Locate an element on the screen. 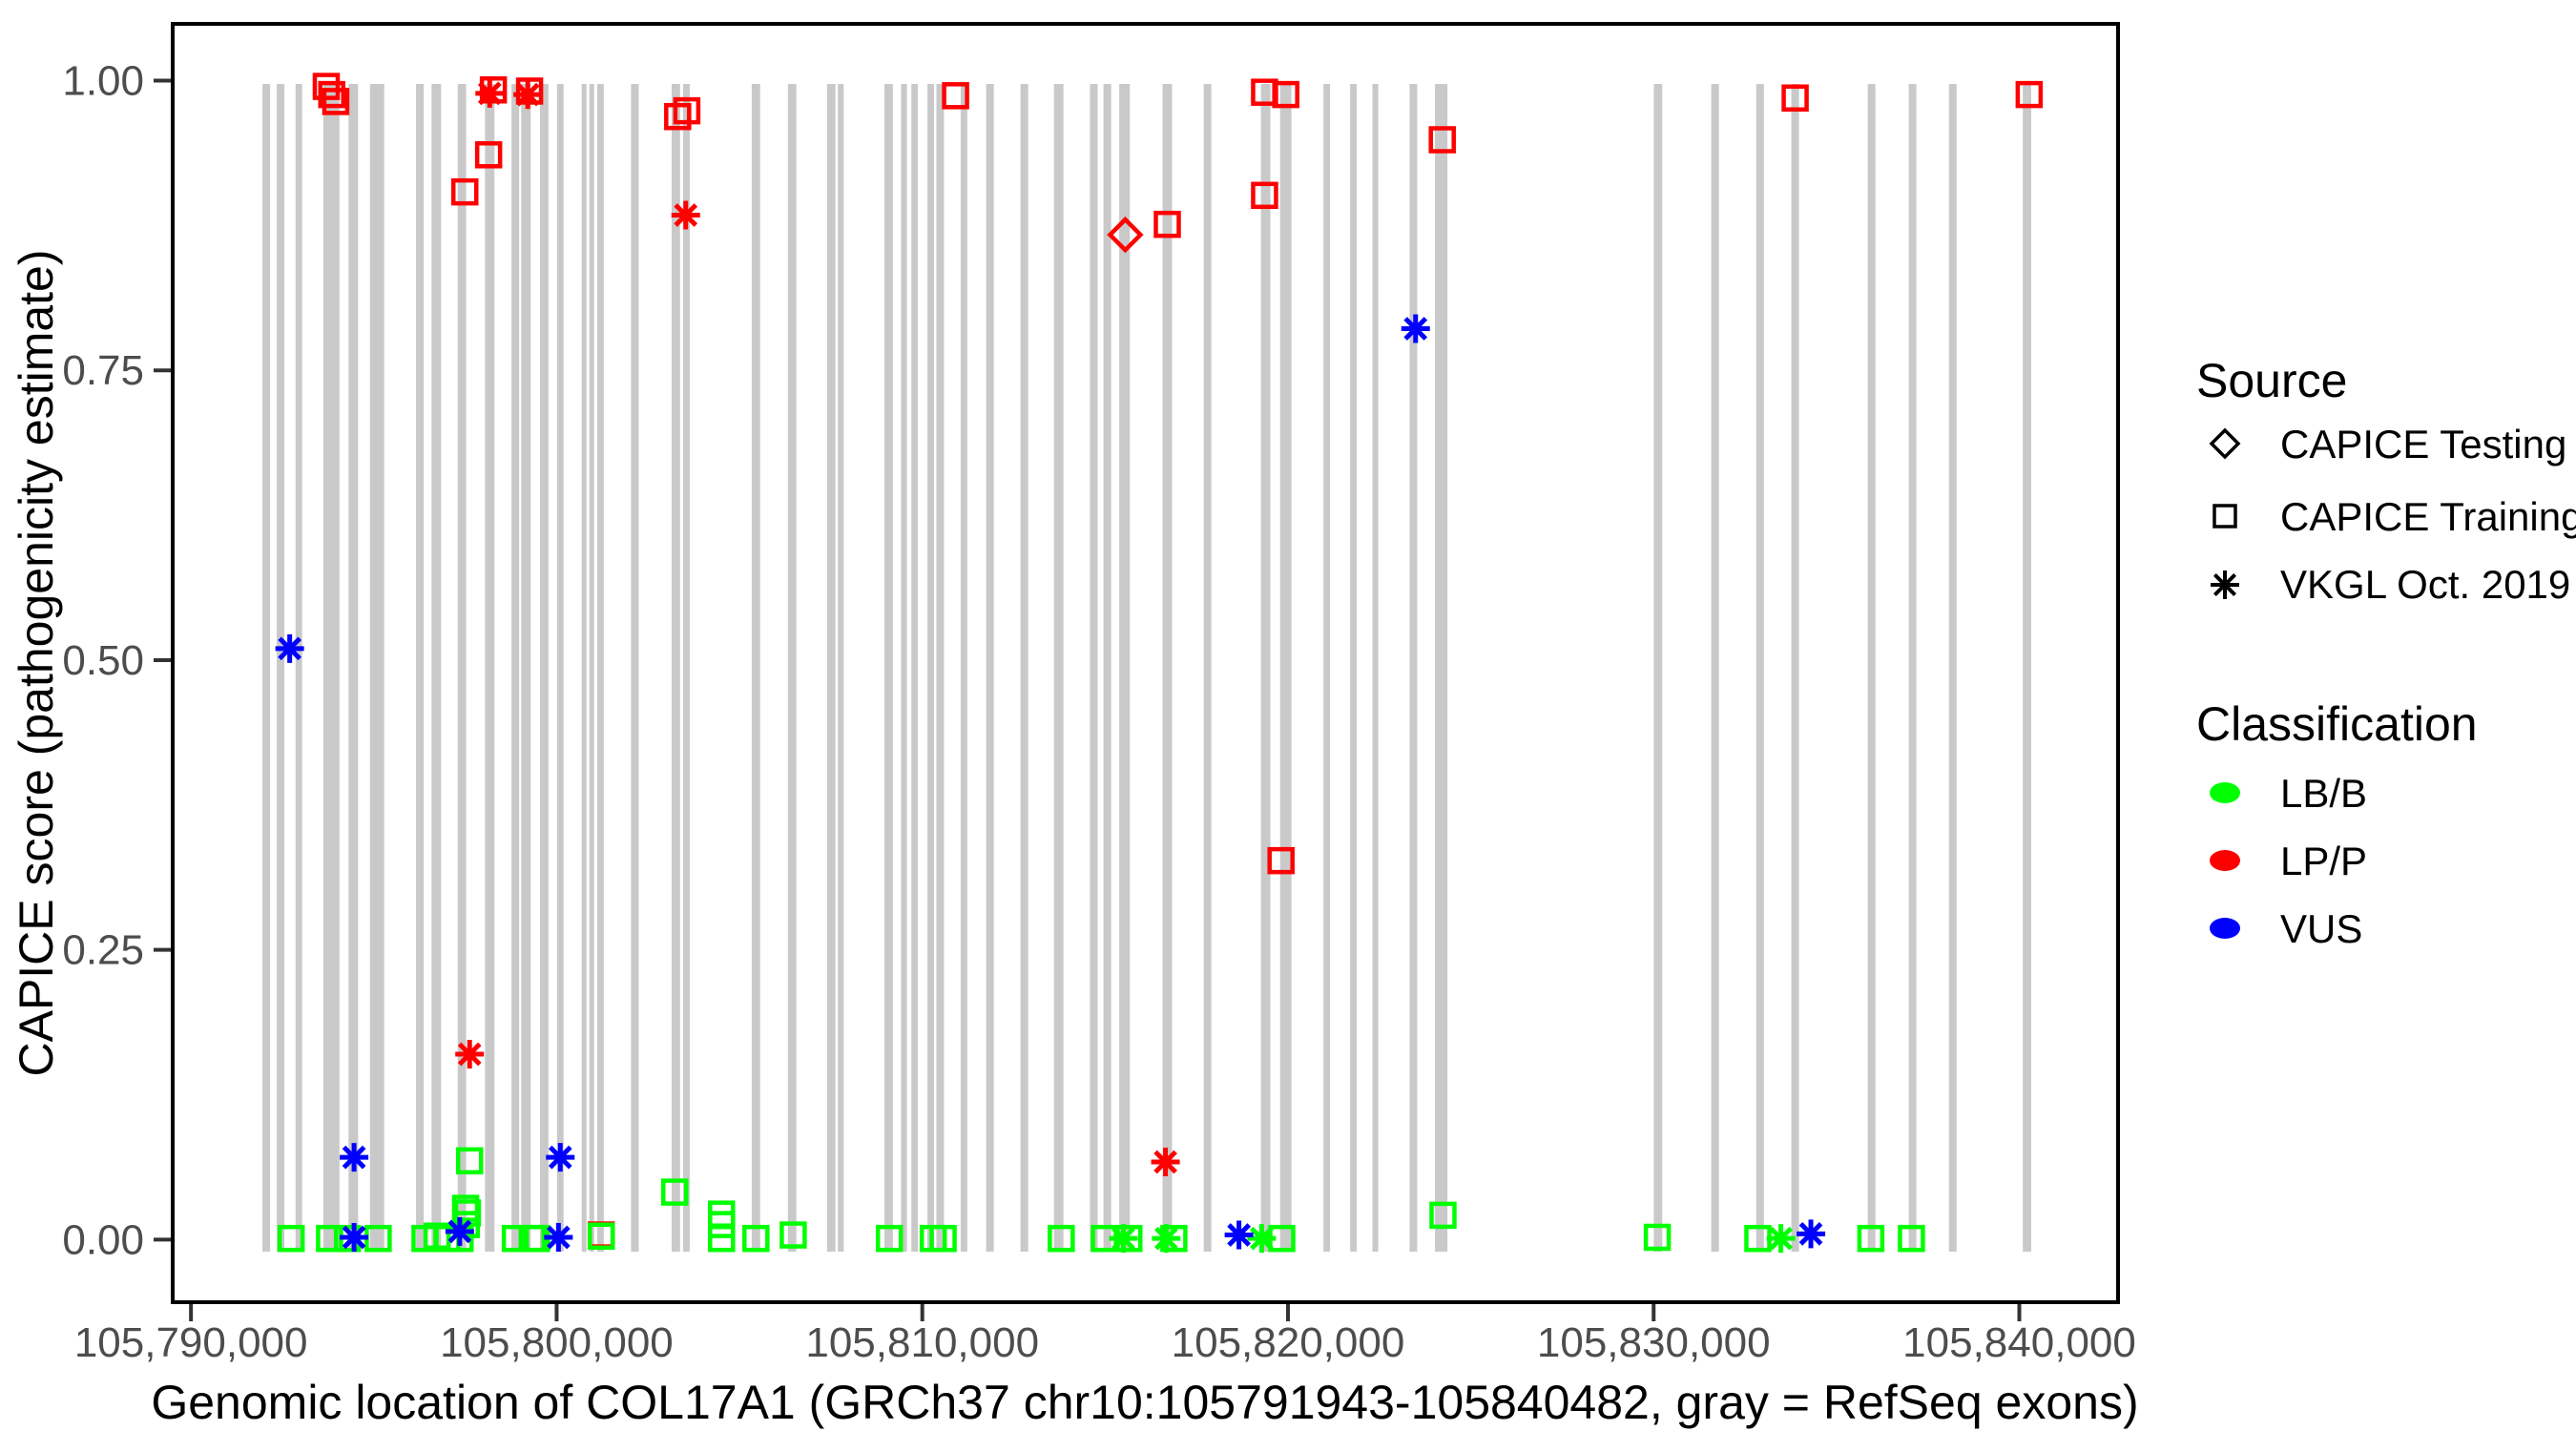 This screenshot has height=1431, width=2576. legend-classification-title: Classification is located at coordinates (2337, 724).